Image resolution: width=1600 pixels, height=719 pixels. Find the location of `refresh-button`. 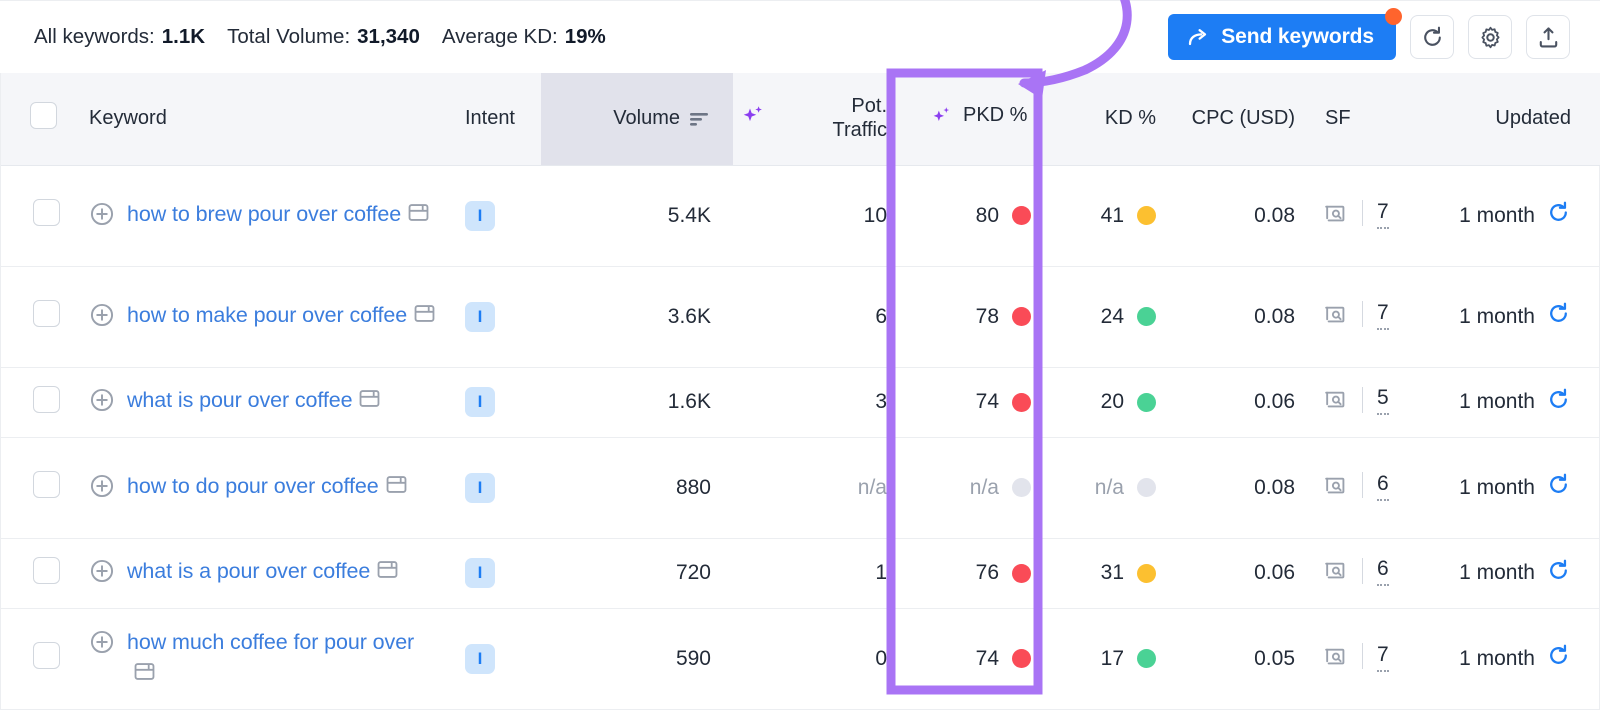

refresh-button is located at coordinates (1432, 37).